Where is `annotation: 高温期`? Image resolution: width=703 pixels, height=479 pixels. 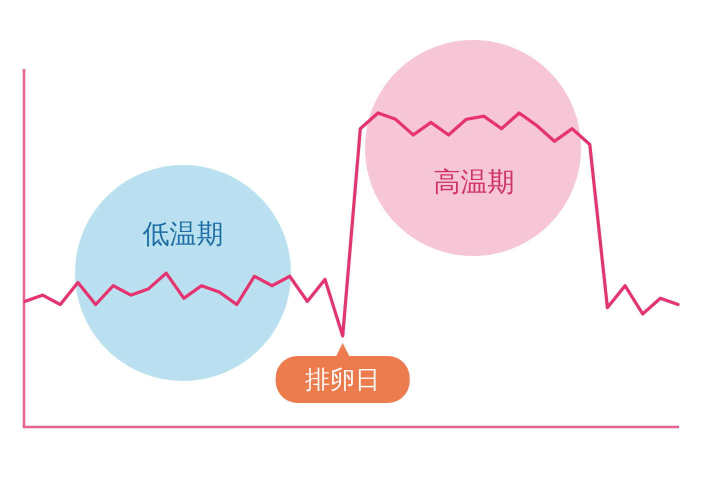
annotation: 高温期 is located at coordinates (474, 182).